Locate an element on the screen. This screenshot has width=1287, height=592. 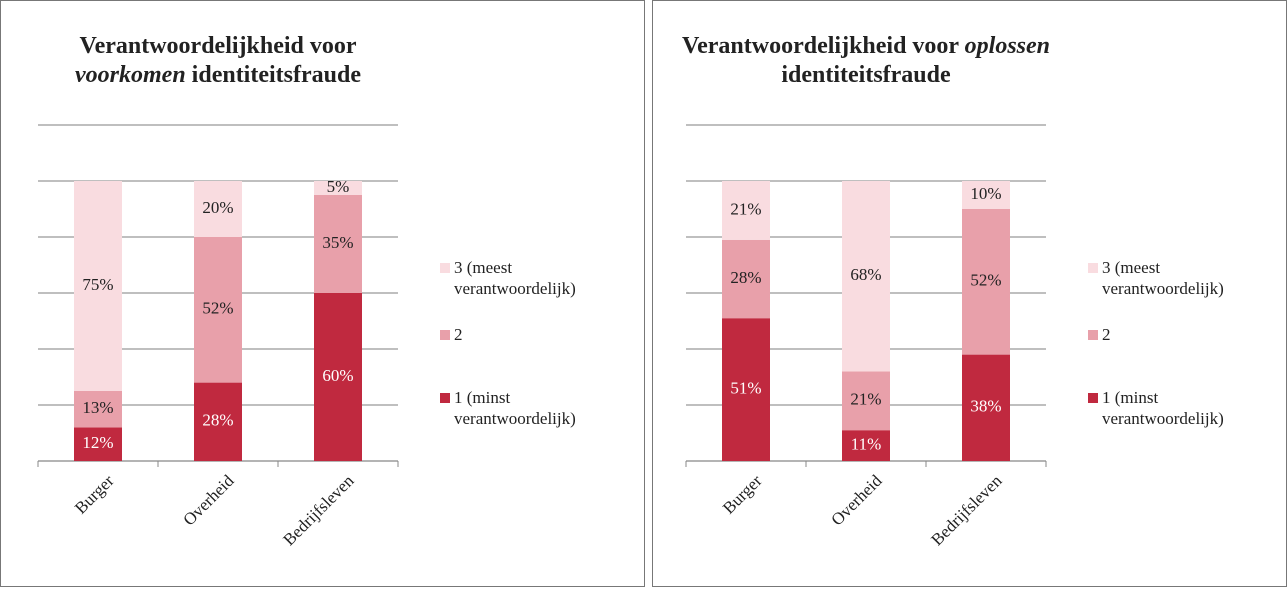
value-label: 60% is located at coordinates (337, 375).